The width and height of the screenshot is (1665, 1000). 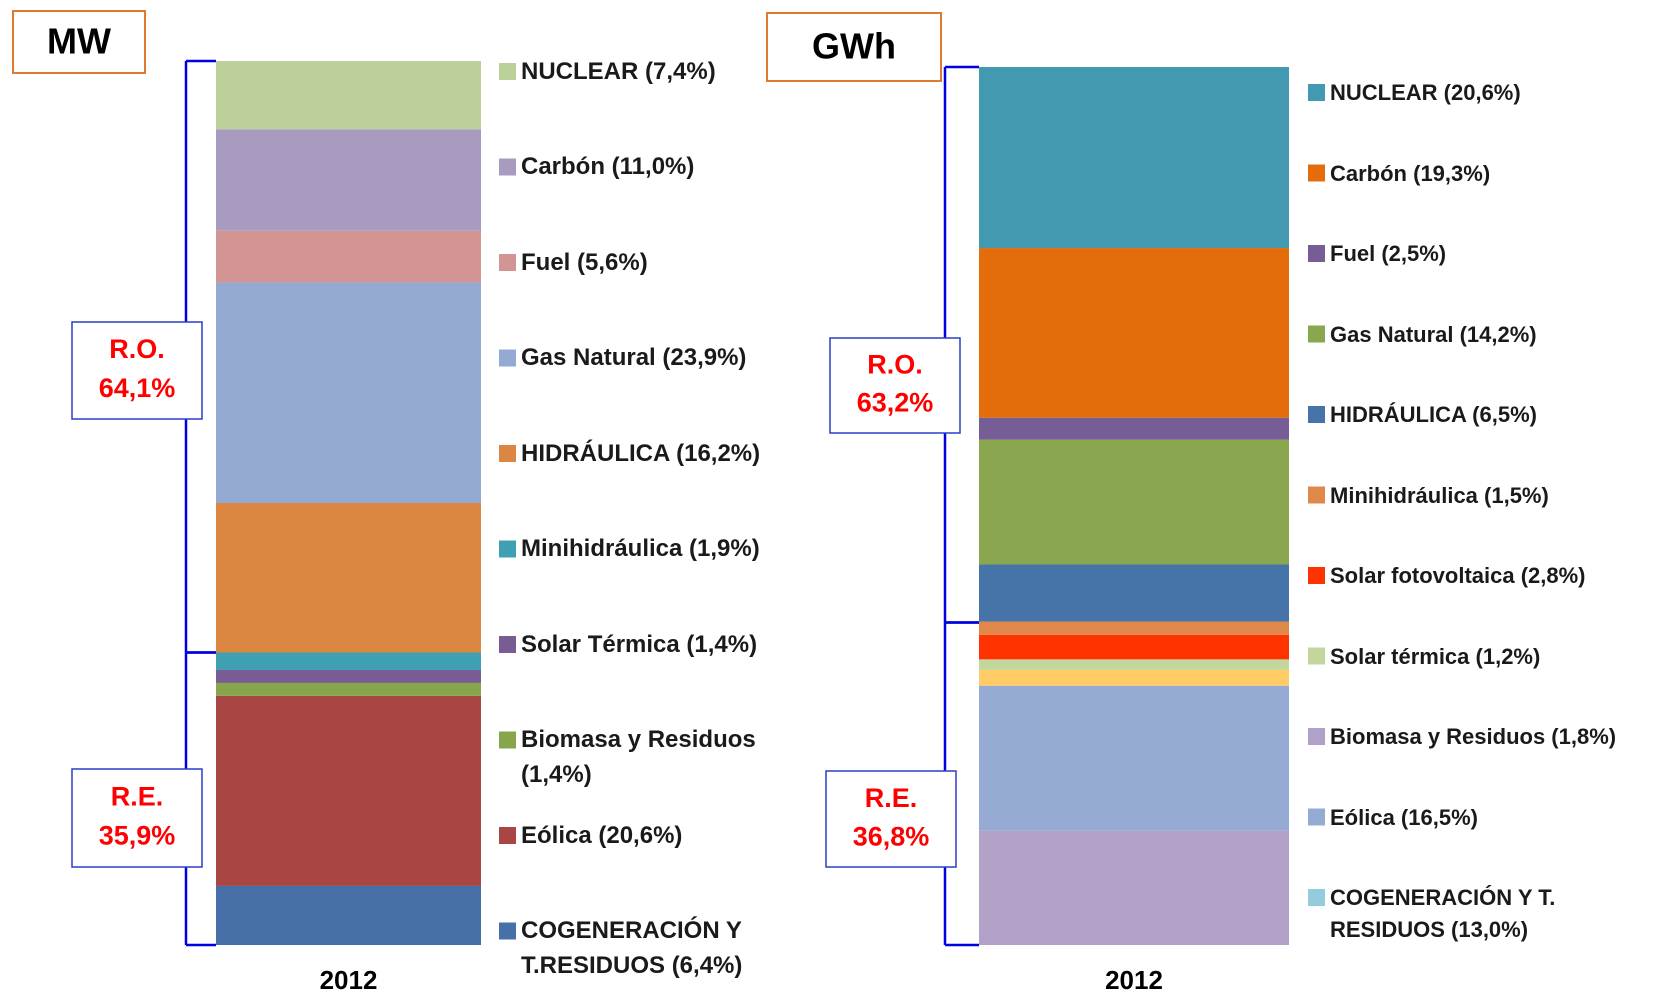 I want to click on legend-label: Carbón (11,0%), so click(x=608, y=167).